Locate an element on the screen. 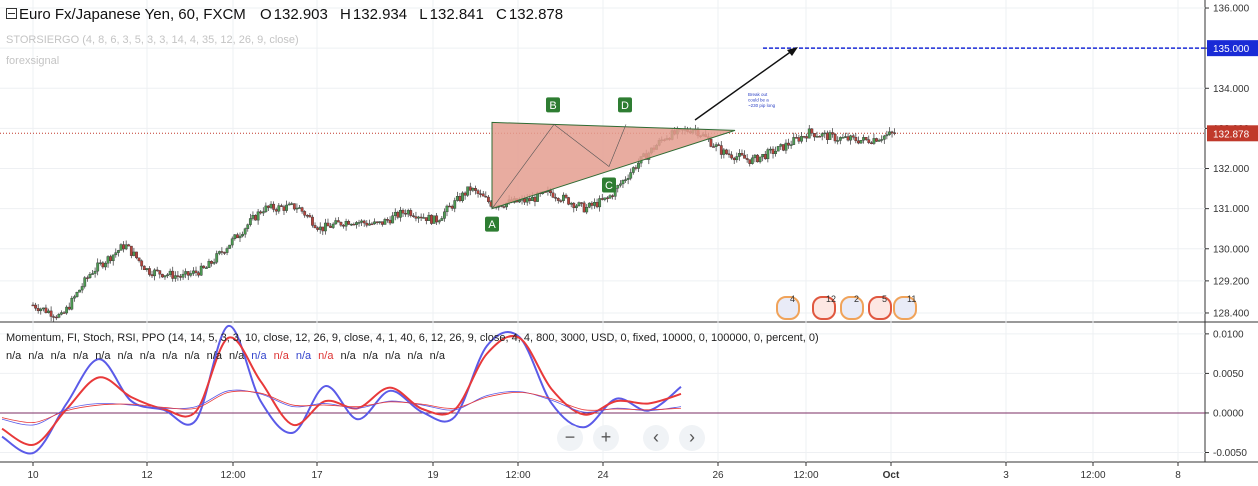 Image resolution: width=1258 pixels, height=486 pixels. indicator-tick-label: 0.0100 is located at coordinates (1228, 334).